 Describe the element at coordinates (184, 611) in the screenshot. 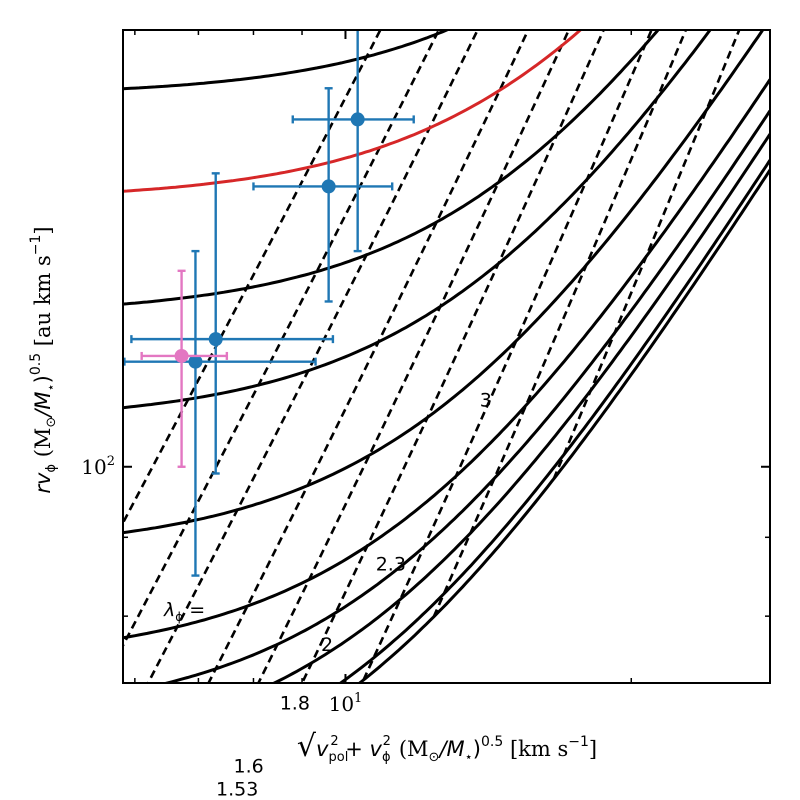

I see `lambda-prefix-label: λϕ =` at that location.